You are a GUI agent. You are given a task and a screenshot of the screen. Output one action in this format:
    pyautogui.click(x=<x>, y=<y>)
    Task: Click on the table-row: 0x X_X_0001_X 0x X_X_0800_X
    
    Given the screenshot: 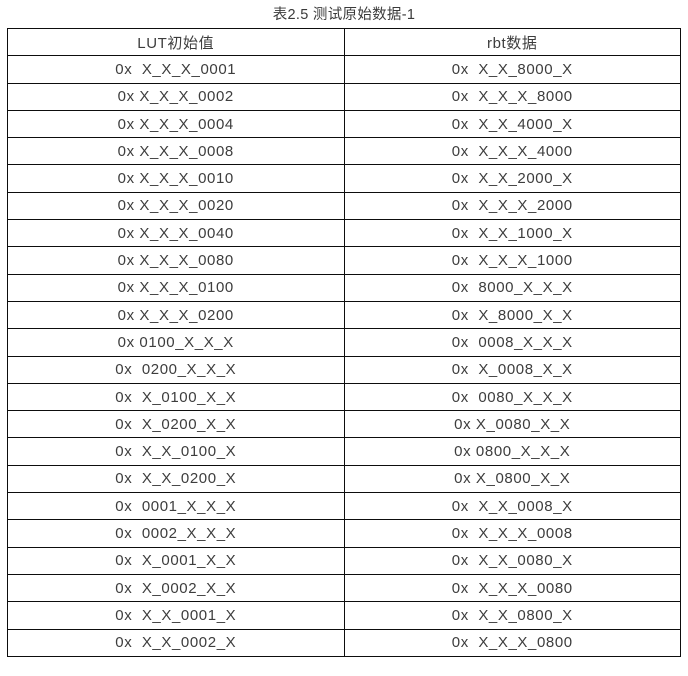 What is the action you would take?
    pyautogui.click(x=344, y=615)
    